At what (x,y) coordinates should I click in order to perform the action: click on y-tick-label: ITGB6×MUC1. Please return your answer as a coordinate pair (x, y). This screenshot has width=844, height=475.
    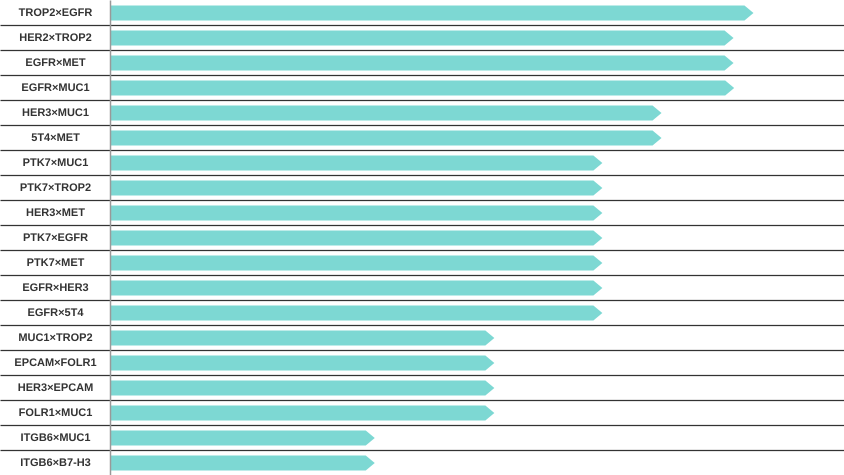
    Looking at the image, I should click on (55, 438).